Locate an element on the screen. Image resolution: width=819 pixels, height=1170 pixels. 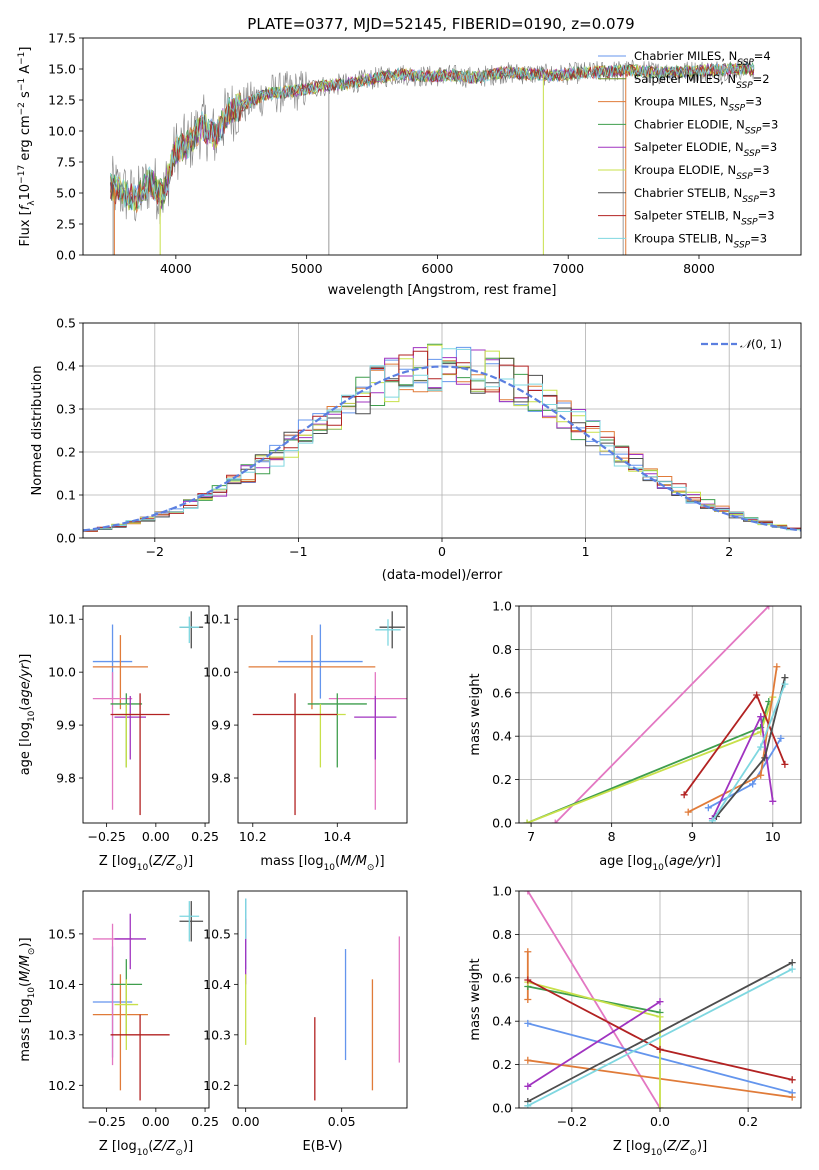
legend-entry-5: Kroupa ELODIE, NSSP=3 is located at coordinates (702, 172).